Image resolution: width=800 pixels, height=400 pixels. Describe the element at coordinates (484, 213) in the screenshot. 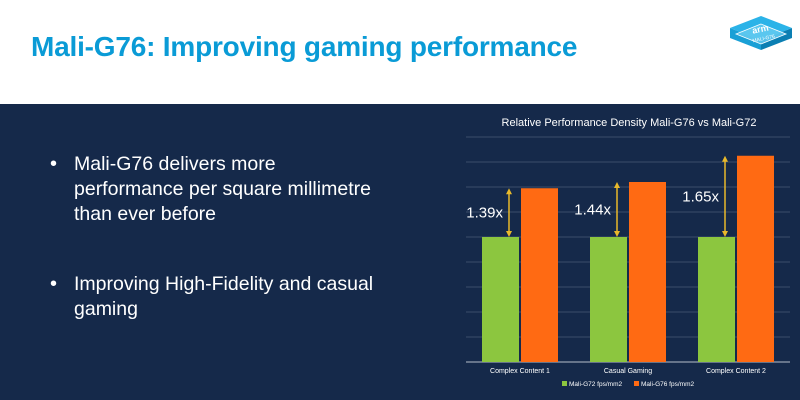

I see `ratio-label: 1.39x` at that location.